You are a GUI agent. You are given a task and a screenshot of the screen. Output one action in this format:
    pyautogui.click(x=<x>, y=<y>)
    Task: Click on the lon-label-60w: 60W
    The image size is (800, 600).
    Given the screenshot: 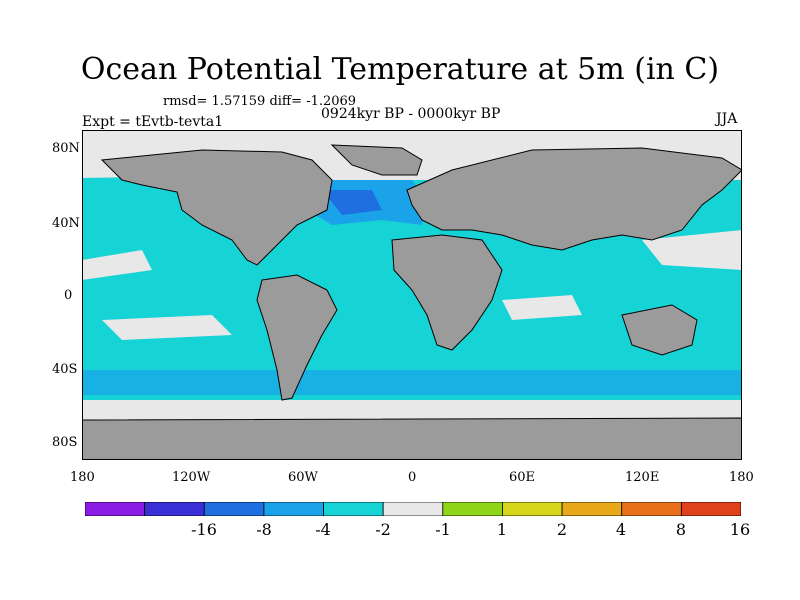 What is the action you would take?
    pyautogui.click(x=303, y=477)
    